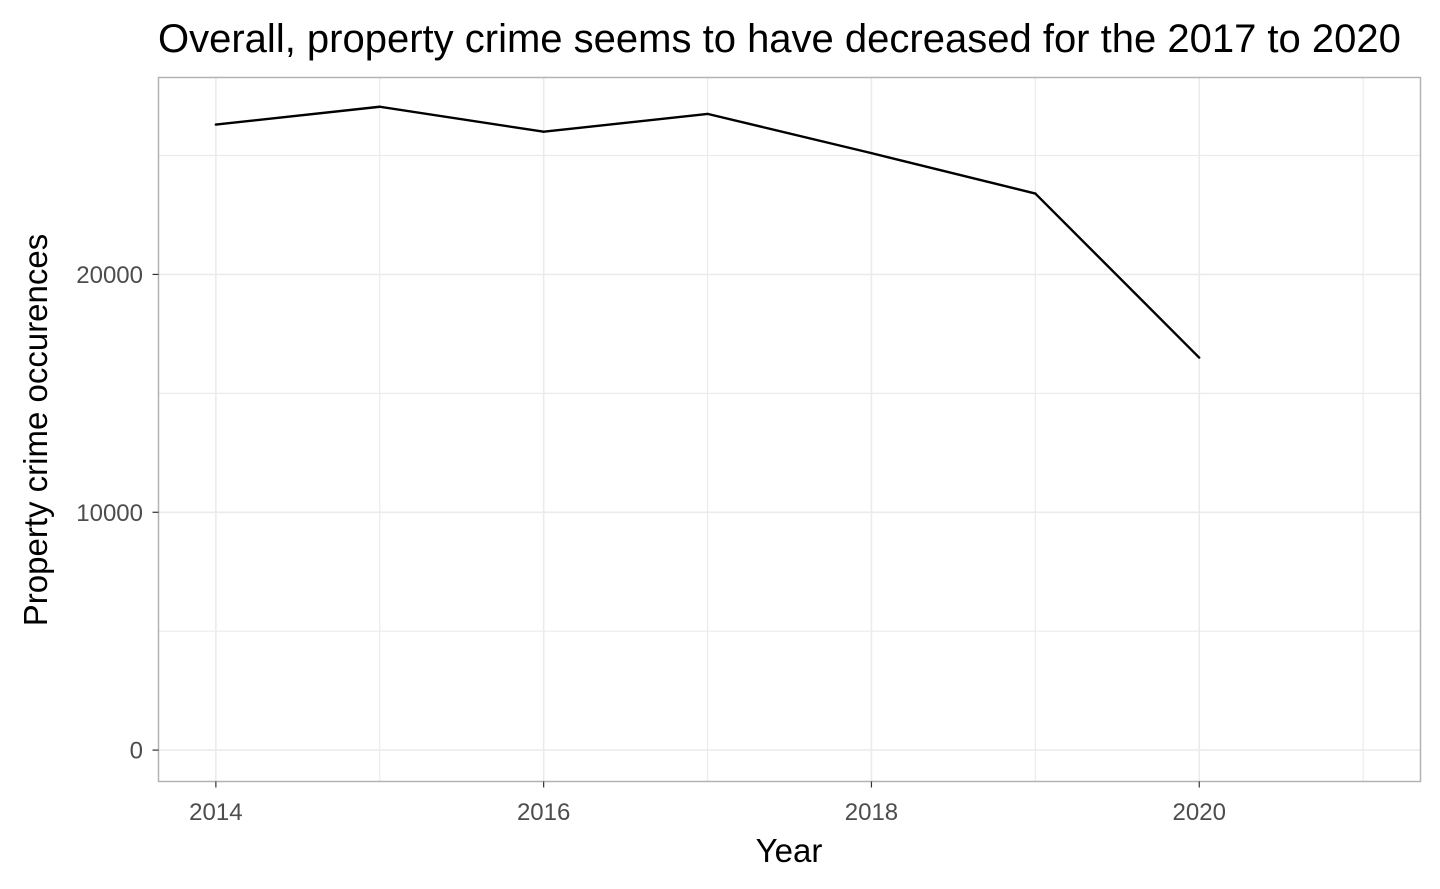 The image size is (1440, 889). I want to click on y-axis-title: Property crime occurences, so click(35, 430).